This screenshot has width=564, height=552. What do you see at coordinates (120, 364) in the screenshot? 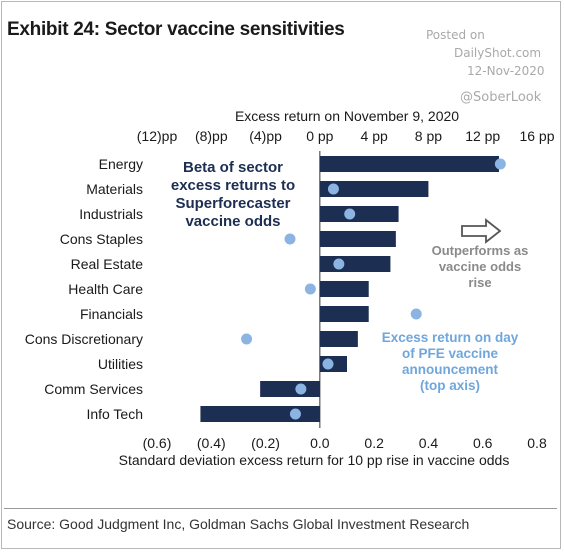
I see `category-label: Utilities` at bounding box center [120, 364].